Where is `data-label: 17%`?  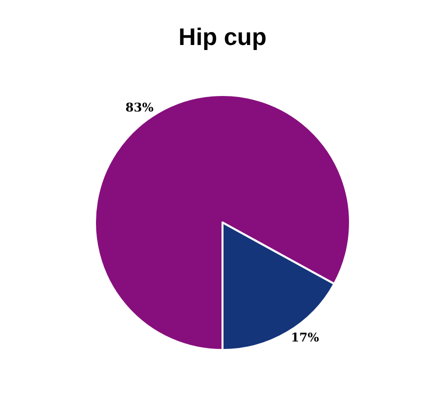 data-label: 17% is located at coordinates (305, 337).